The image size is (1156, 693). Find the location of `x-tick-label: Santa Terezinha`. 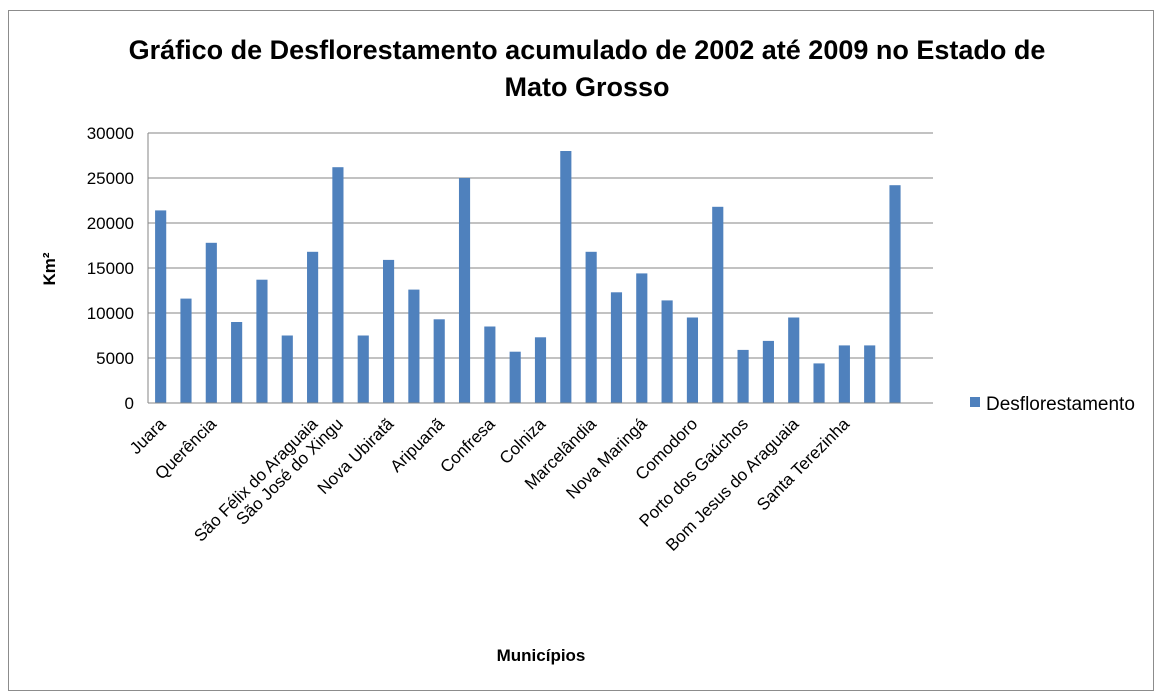

x-tick-label: Santa Terezinha is located at coordinates (803, 464).